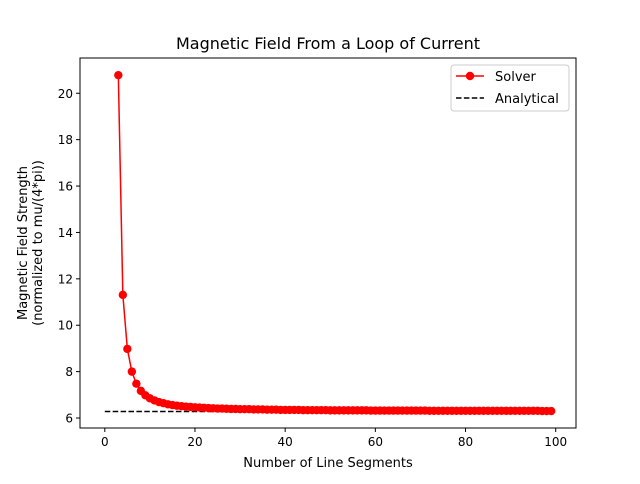 This screenshot has height=484, width=640. I want to click on y-axis-label-line1: Magnetic Field Strength, so click(23, 243).